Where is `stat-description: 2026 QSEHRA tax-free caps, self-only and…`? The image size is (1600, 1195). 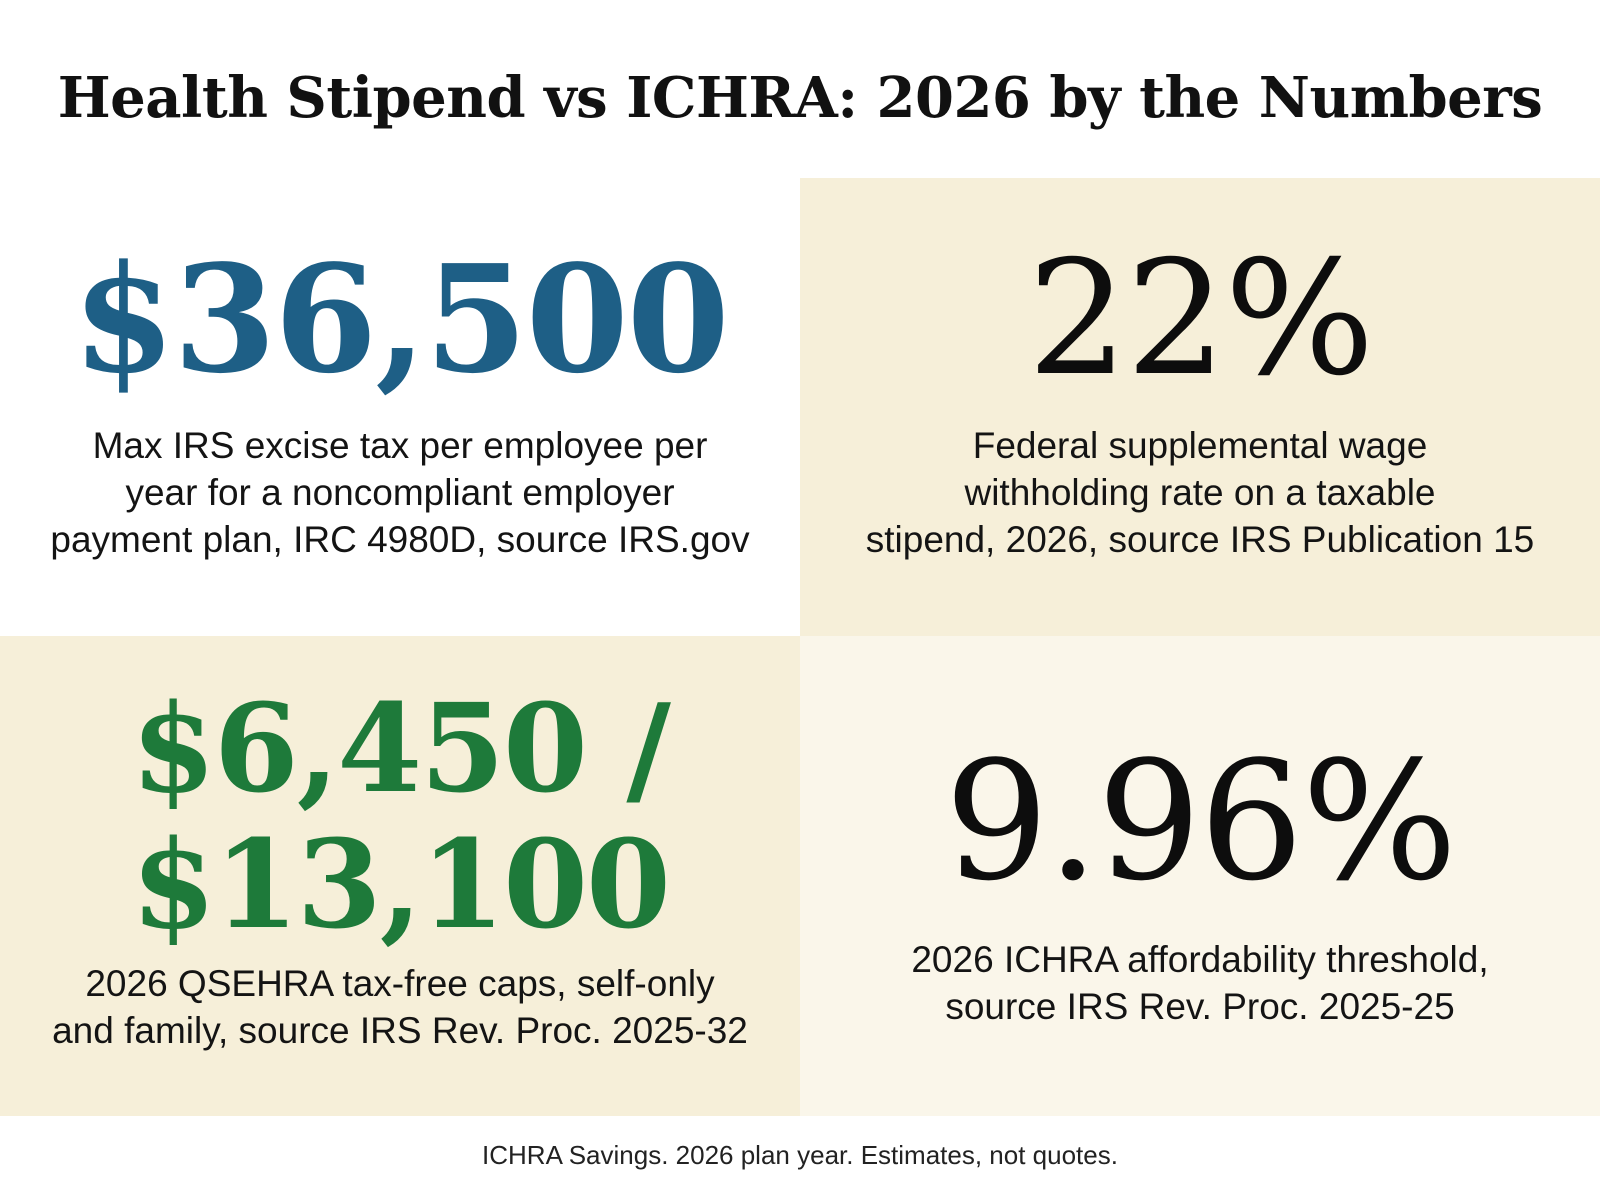 stat-description: 2026 QSEHRA tax-free caps, self-only and… is located at coordinates (400, 1007).